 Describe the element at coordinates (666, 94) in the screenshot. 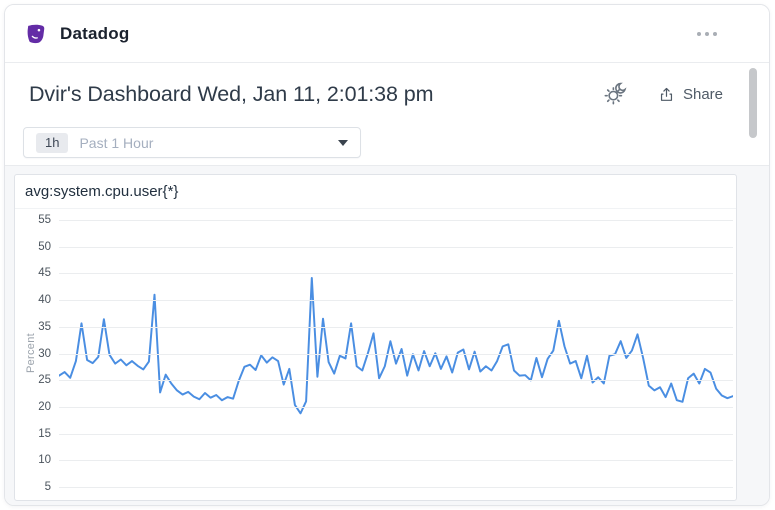

I see `upload-share-icon` at that location.